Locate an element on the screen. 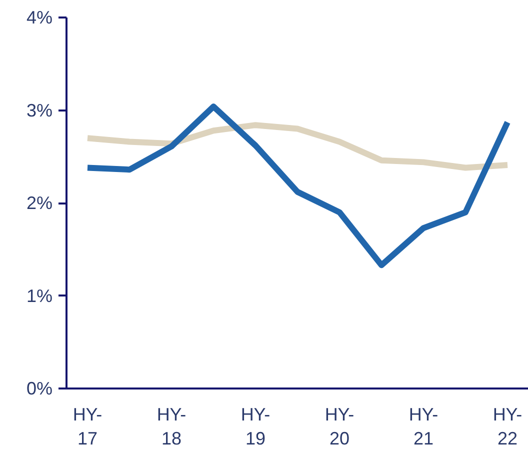 The image size is (528, 451). x-tick-label: HY-18 is located at coordinates (171, 426).